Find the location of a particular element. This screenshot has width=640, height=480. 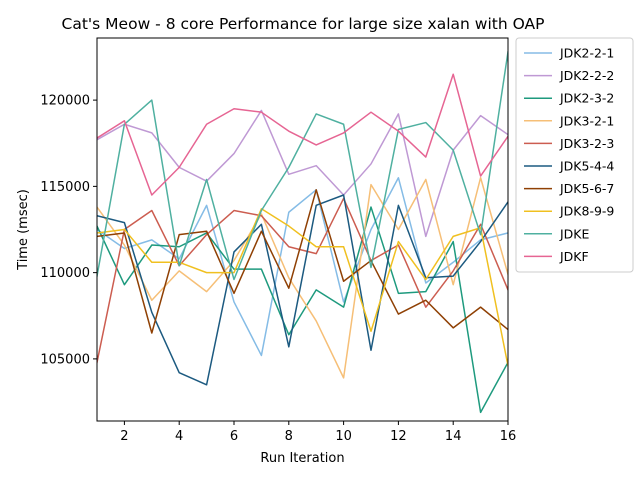

y-tick-label: 120000 is located at coordinates (65, 101).